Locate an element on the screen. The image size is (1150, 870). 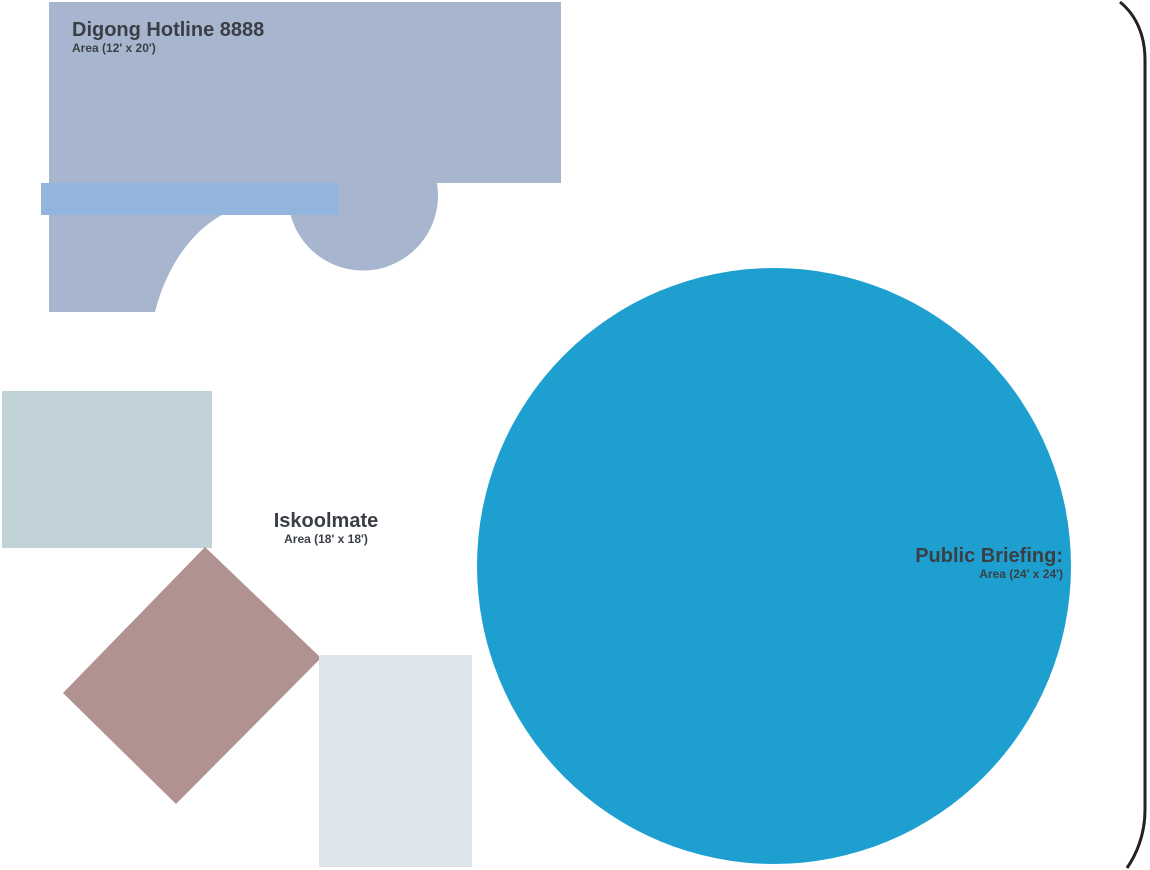
right-frame-line is located at coordinates (1133, 434).